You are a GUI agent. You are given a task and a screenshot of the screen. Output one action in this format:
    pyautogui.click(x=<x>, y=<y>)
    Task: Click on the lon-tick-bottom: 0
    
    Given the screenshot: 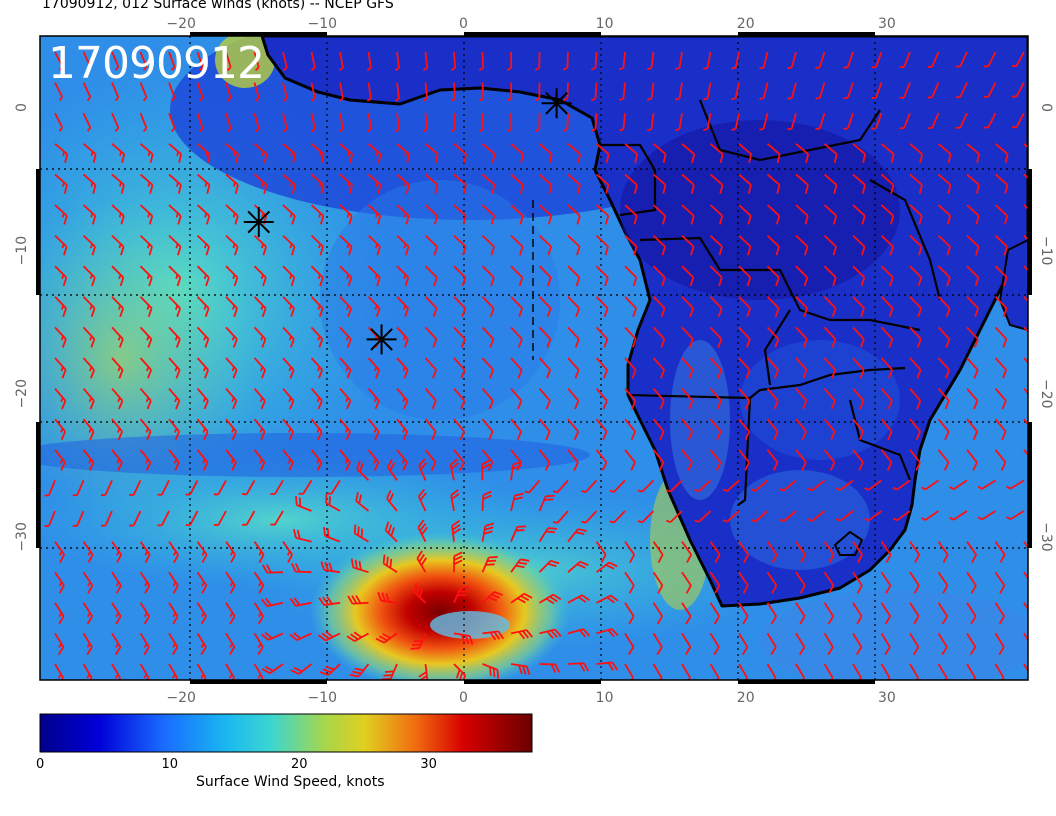 What is the action you would take?
    pyautogui.click(x=463, y=698)
    